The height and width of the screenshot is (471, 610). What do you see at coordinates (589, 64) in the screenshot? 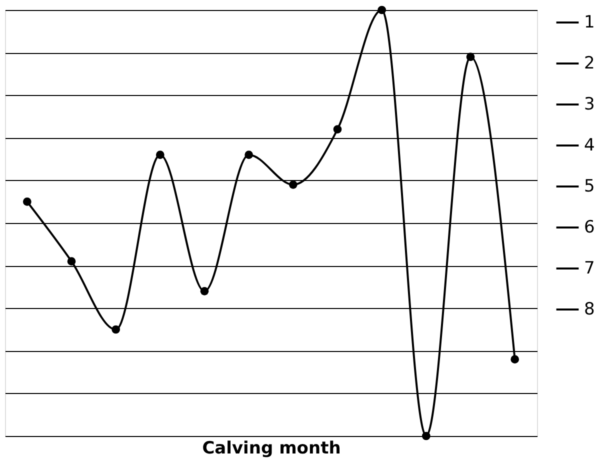
I see `legend-label: 2` at bounding box center [589, 64].